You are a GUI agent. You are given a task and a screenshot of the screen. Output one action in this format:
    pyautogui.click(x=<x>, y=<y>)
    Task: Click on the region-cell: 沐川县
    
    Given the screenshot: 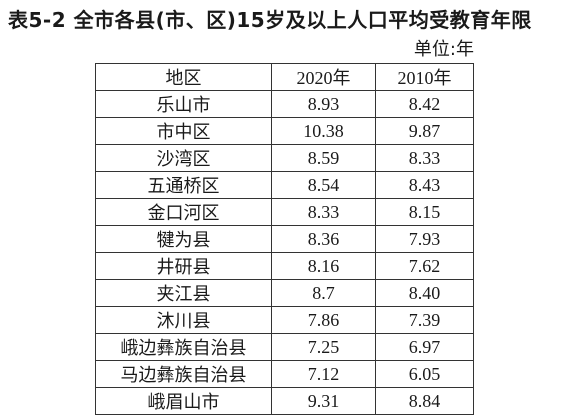 What is the action you would take?
    pyautogui.click(x=183, y=320)
    